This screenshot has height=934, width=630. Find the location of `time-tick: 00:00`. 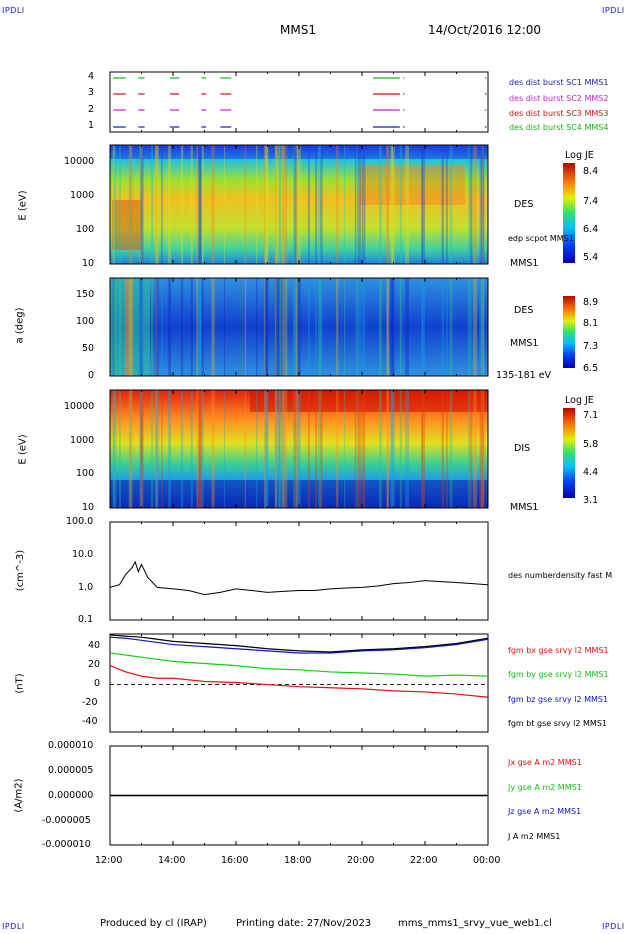

time-tick: 00:00 is located at coordinates (487, 860).